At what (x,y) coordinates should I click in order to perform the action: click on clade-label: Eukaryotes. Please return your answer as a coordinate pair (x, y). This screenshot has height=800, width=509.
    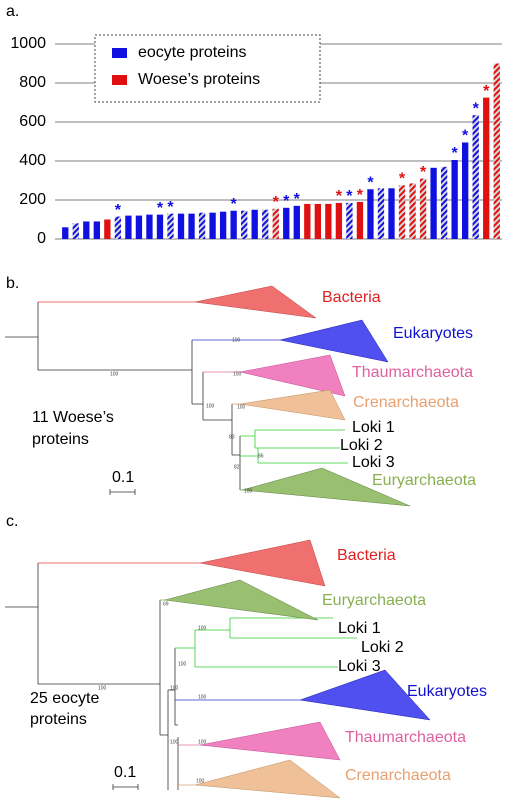
    Looking at the image, I should click on (447, 691).